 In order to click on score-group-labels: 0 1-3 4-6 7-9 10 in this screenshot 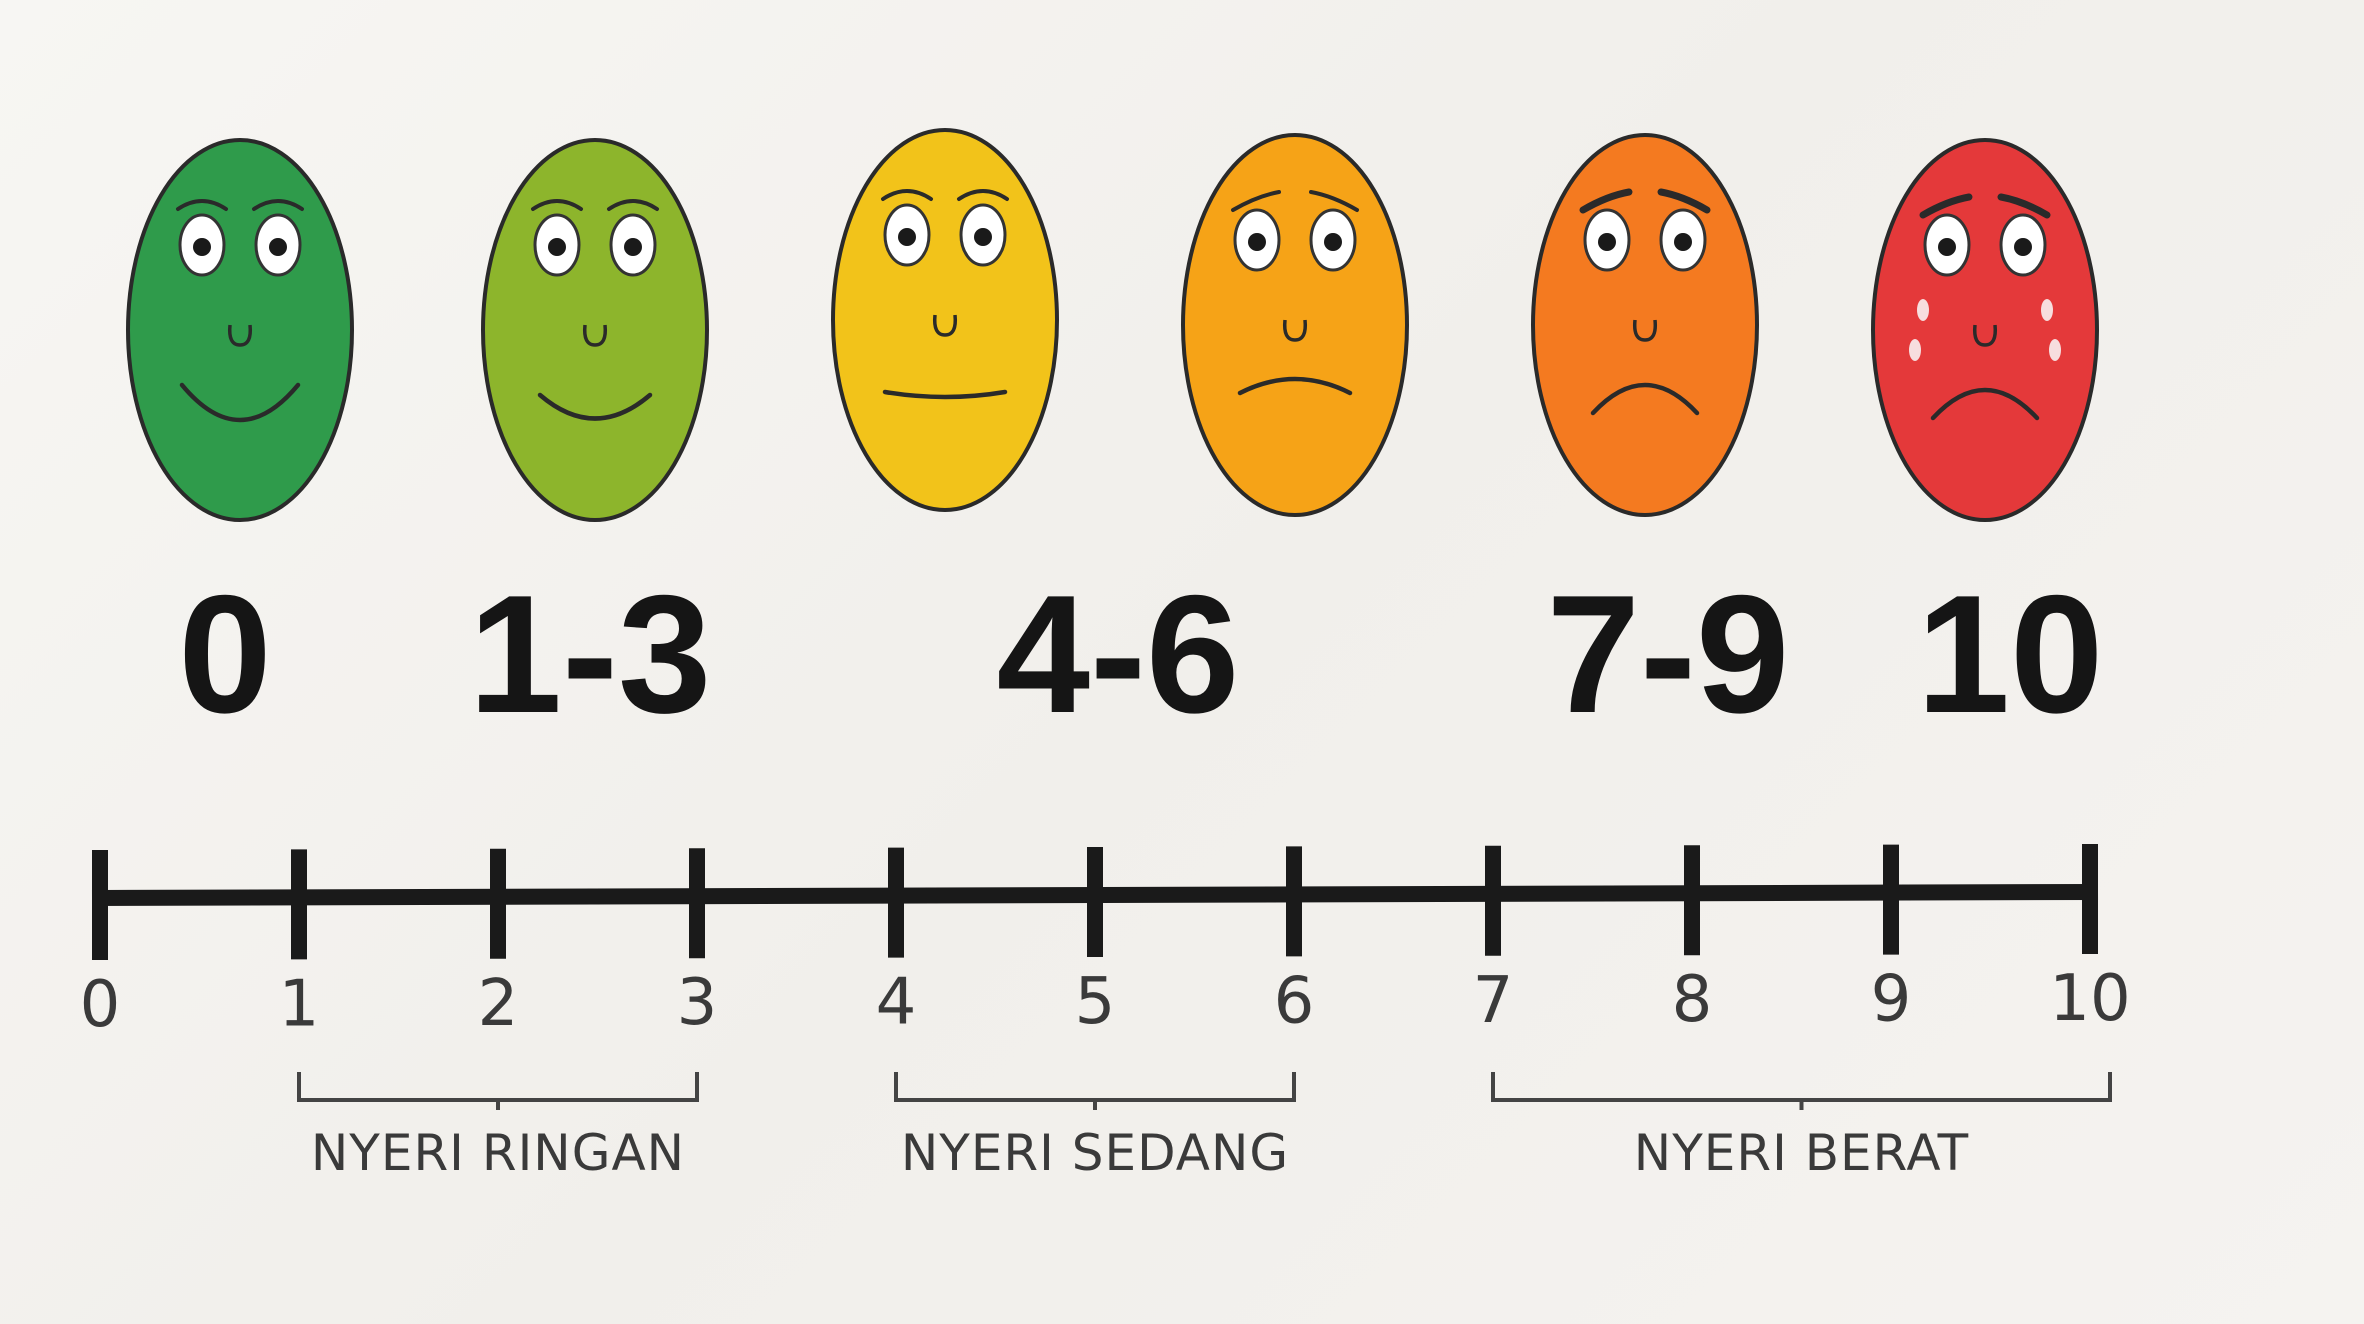, I will do `click(1140, 654)`.